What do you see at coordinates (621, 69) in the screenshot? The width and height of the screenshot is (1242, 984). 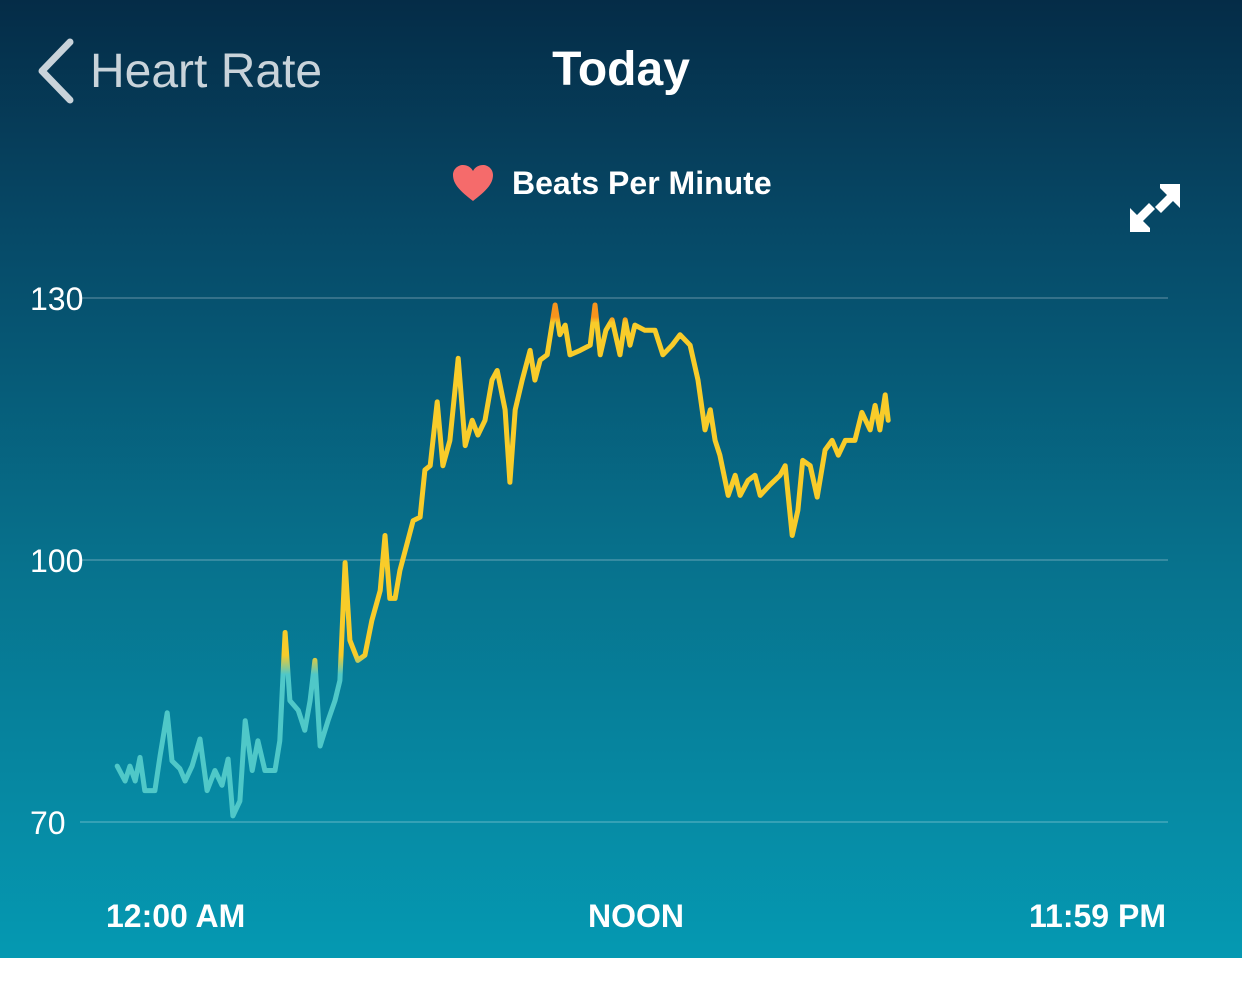 I see `page-title: Today` at bounding box center [621, 69].